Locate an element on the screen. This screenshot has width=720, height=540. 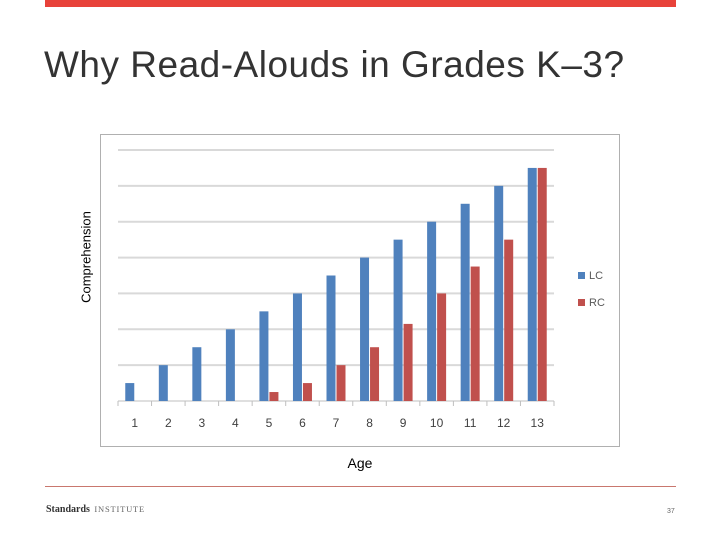
top-accent-bar is located at coordinates (360, 3).